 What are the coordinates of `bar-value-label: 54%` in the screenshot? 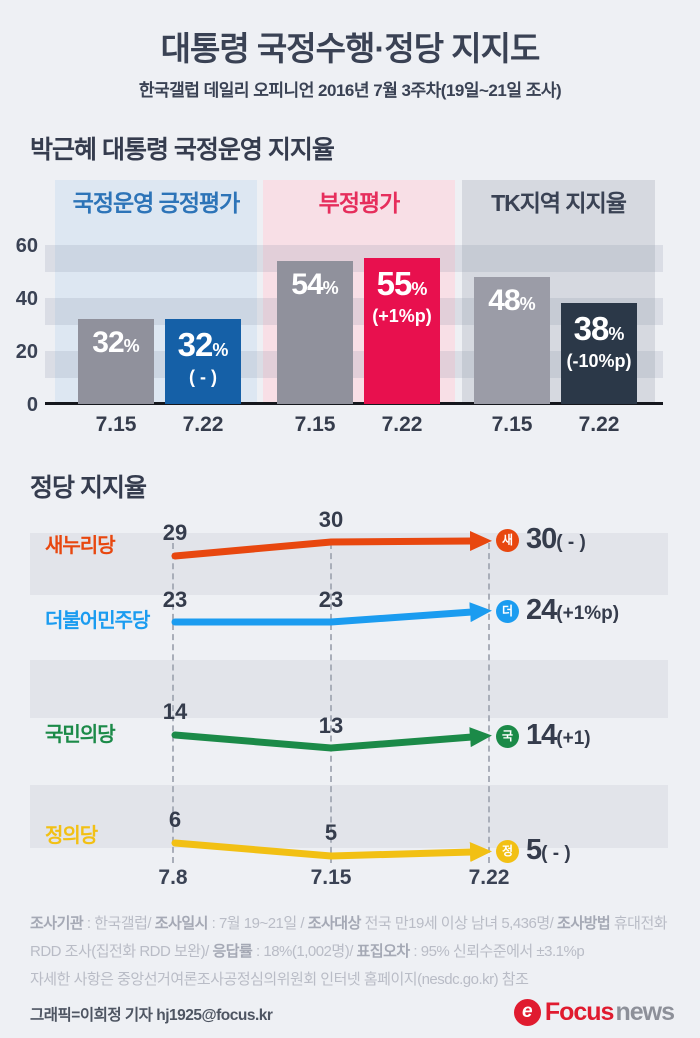 It's located at (314, 285).